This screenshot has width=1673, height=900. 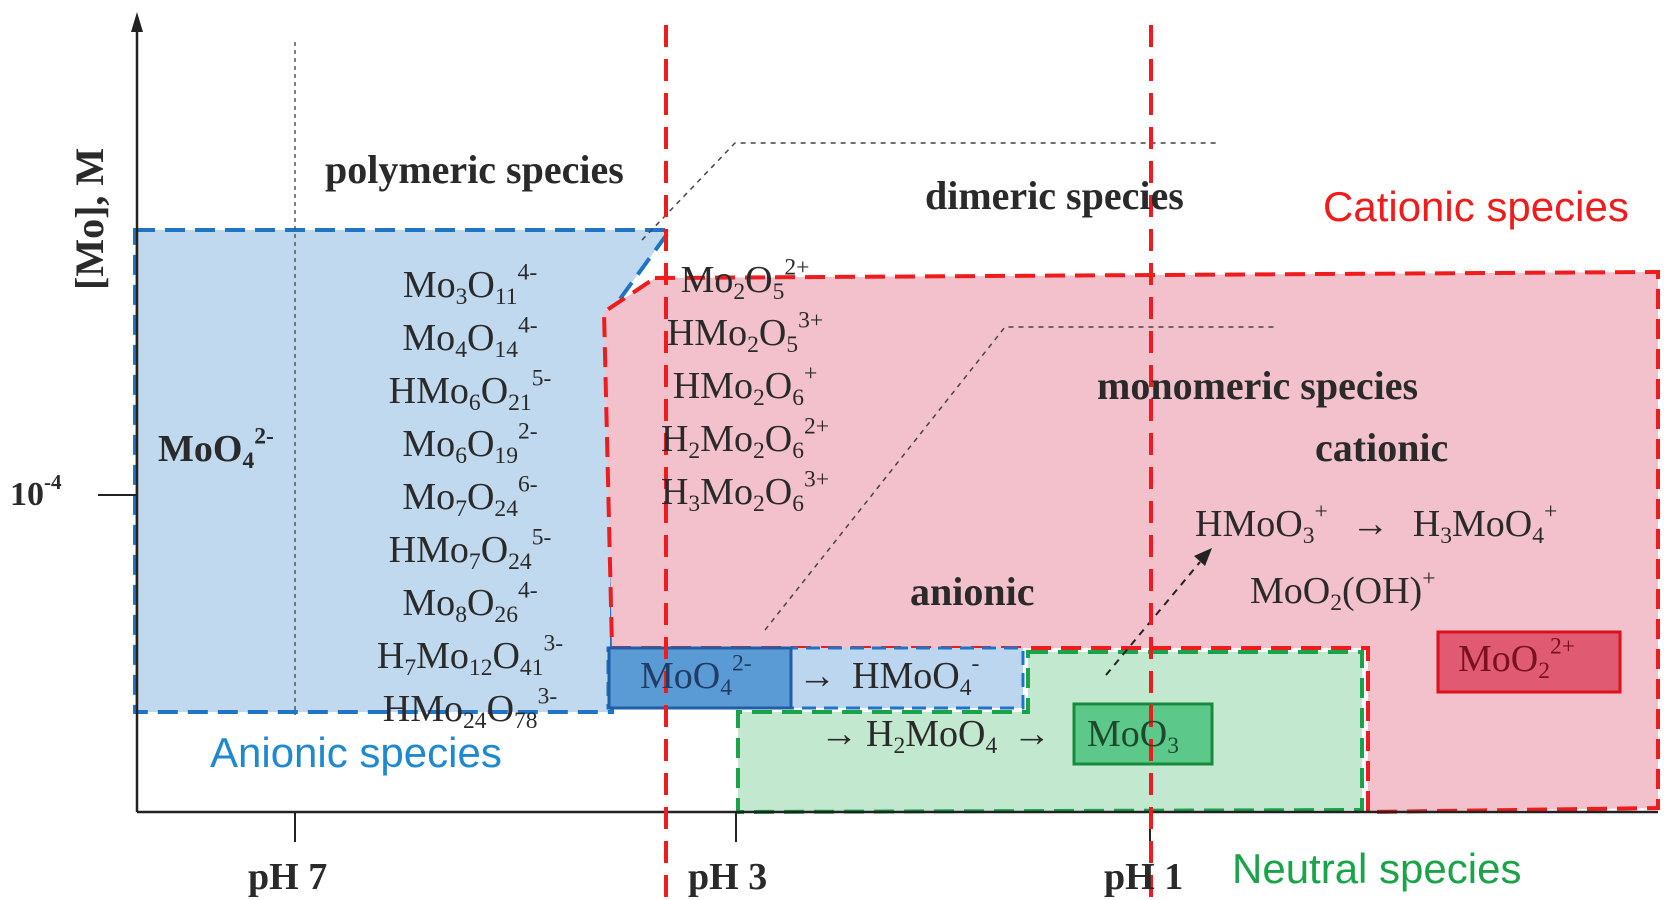 What do you see at coordinates (470, 444) in the screenshot?
I see `polymeric-species-item: Mo6O192-` at bounding box center [470, 444].